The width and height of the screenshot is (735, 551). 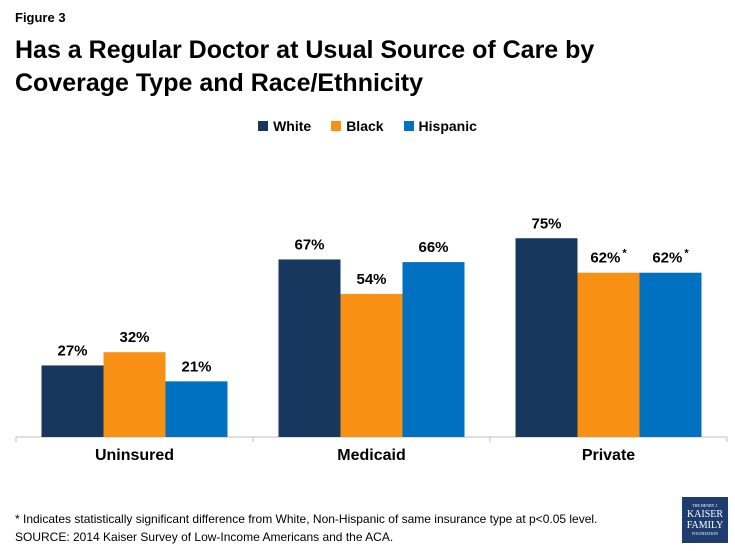 I want to click on bar-white-medicaid, so click(x=309, y=348).